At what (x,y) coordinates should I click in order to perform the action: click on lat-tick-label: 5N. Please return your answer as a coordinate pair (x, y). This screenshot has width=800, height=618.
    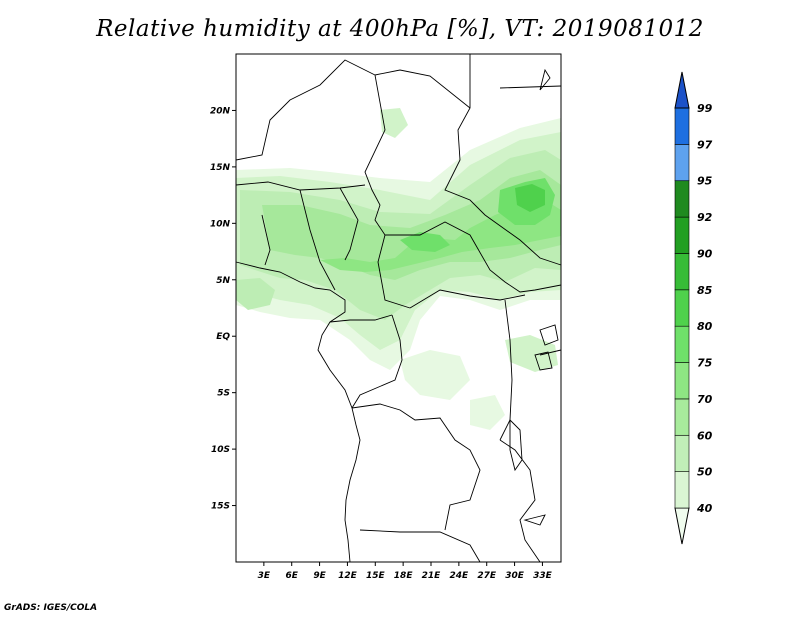
    Looking at the image, I should click on (223, 281).